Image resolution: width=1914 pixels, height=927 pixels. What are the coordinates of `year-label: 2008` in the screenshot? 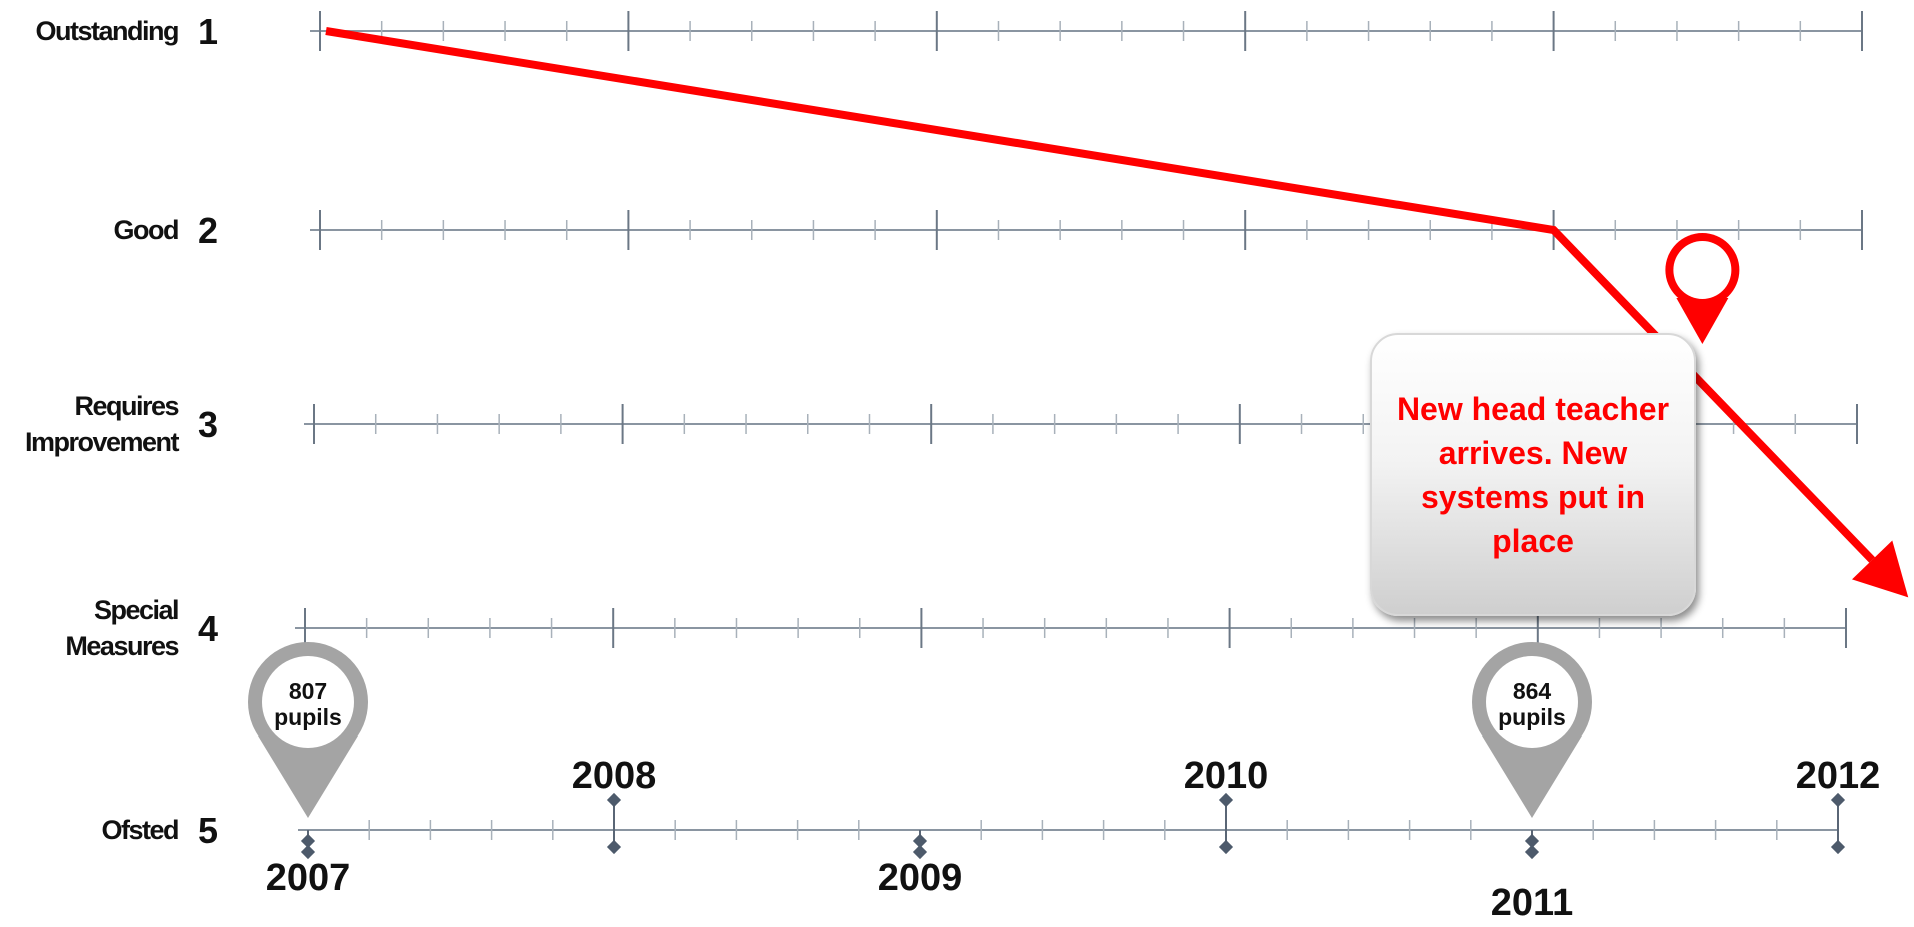 It's located at (614, 776).